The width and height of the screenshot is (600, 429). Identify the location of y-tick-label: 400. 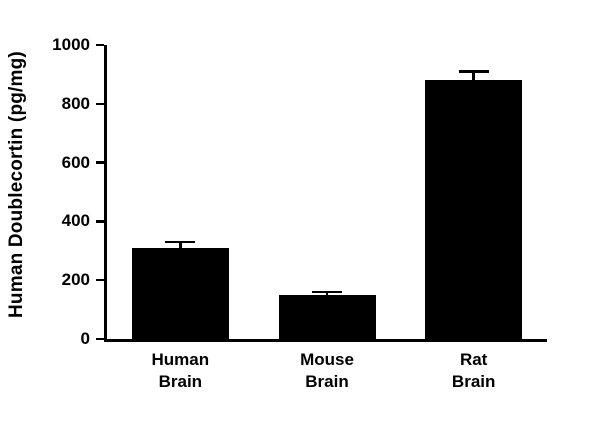
(75, 221).